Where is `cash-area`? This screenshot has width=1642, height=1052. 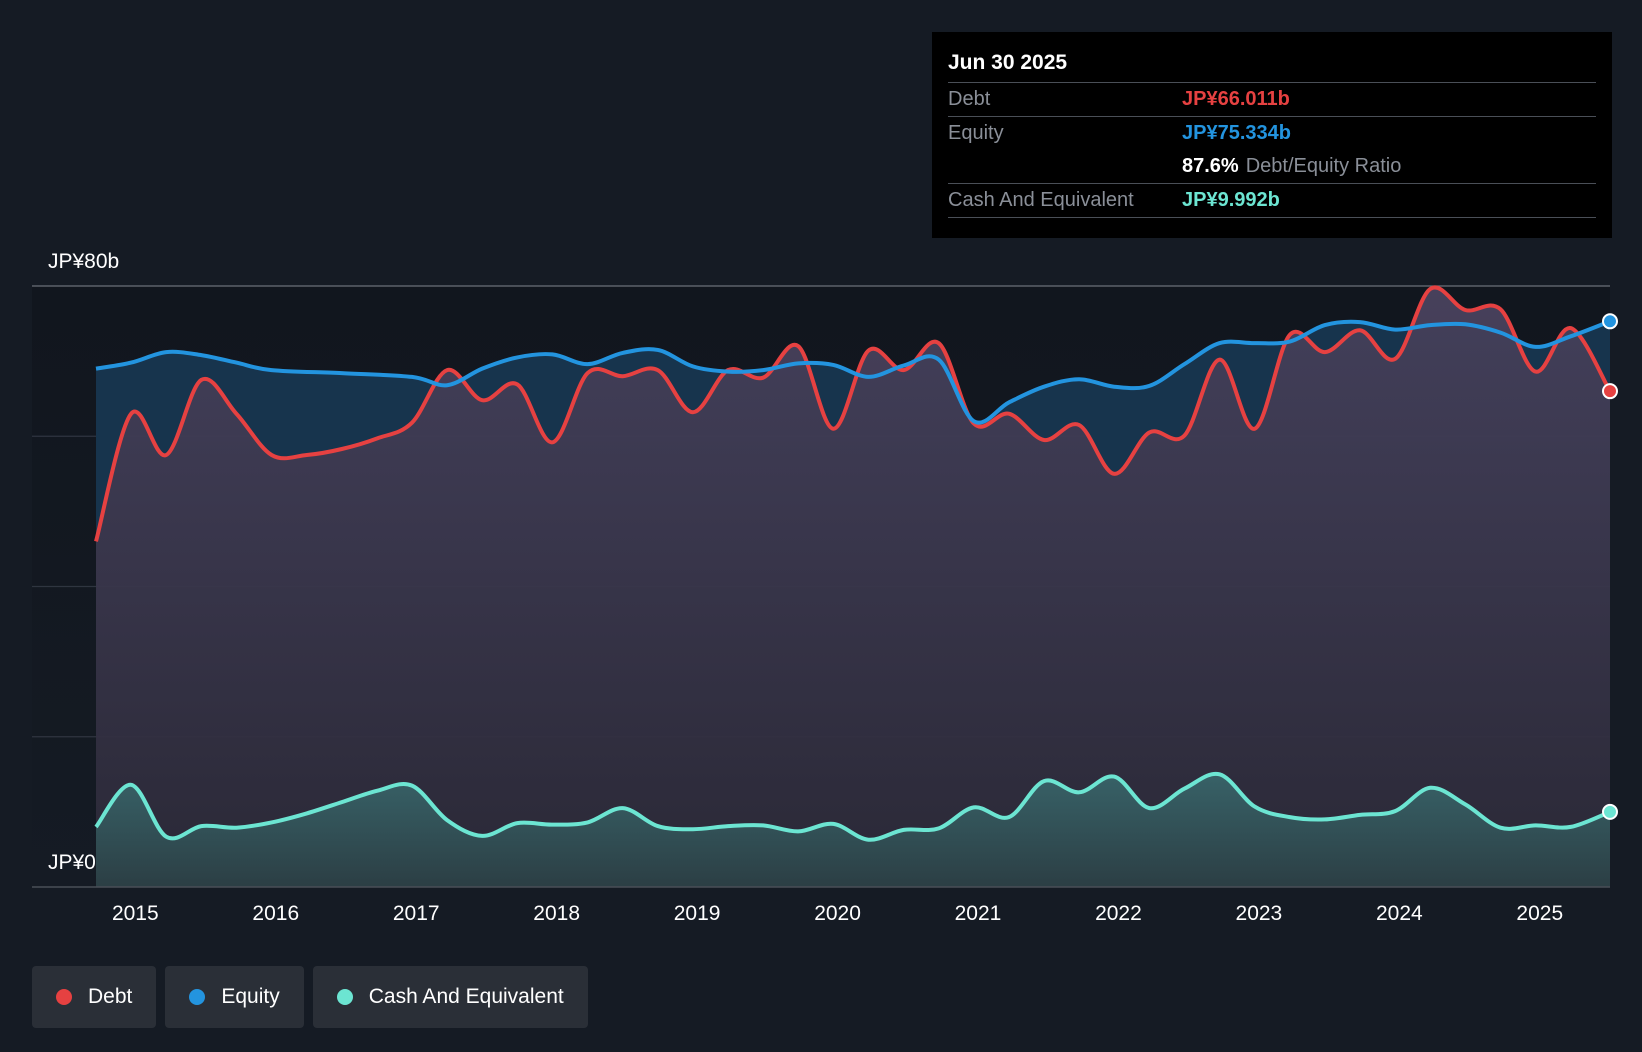
cash-area is located at coordinates (853, 830).